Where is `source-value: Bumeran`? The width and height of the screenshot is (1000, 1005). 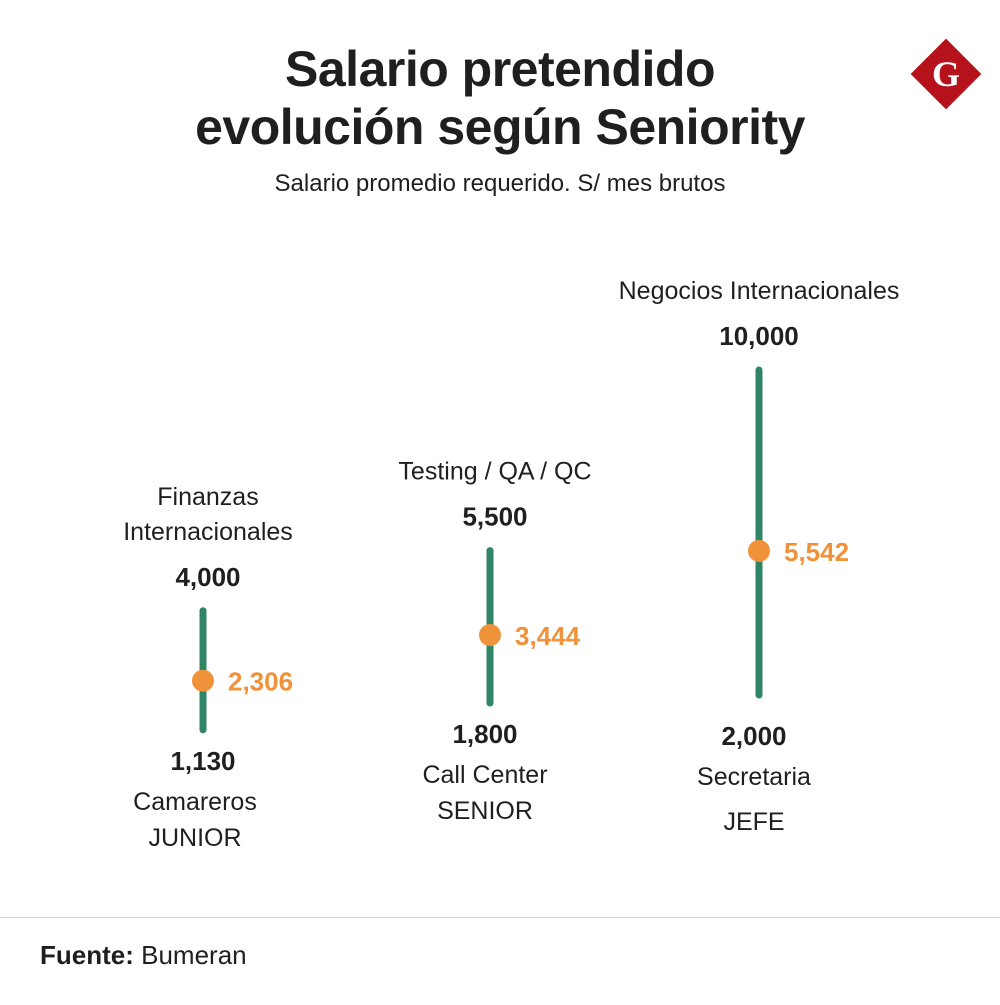 source-value: Bumeran is located at coordinates (194, 955).